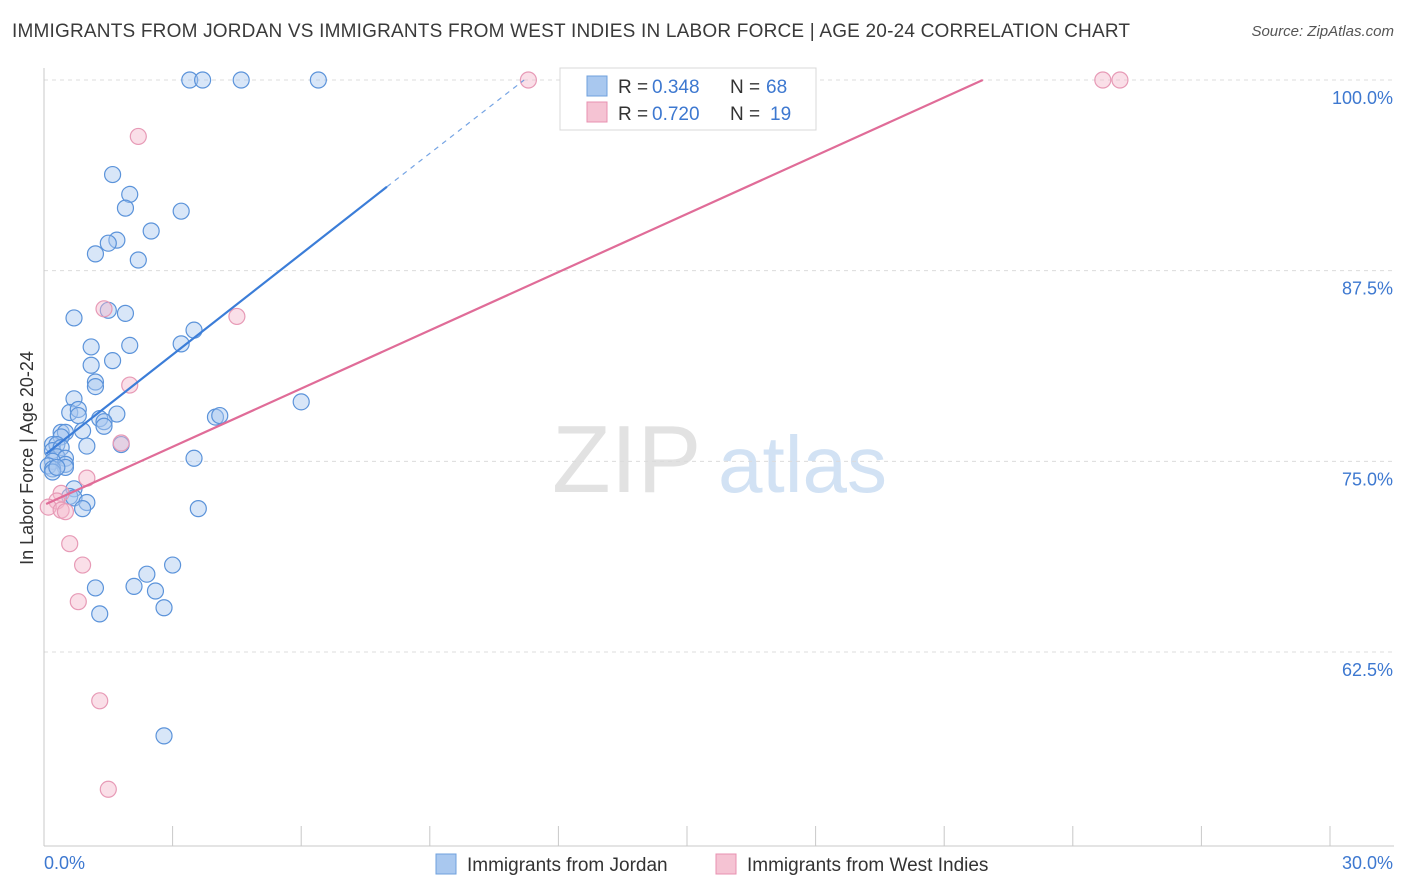  Describe the element at coordinates (802, 464) in the screenshot. I see `watermark-atlas: atlas` at that location.